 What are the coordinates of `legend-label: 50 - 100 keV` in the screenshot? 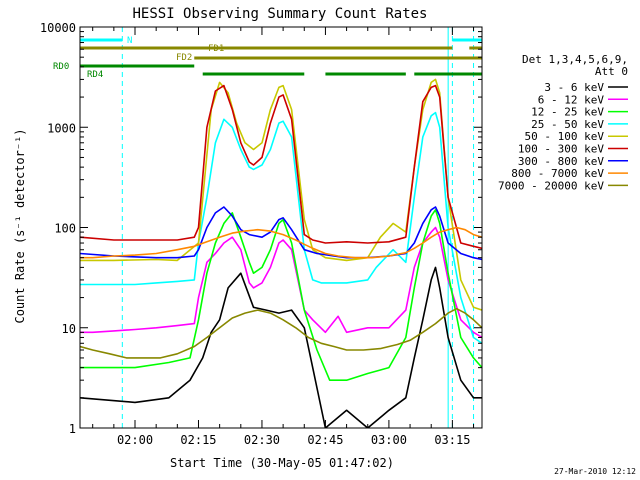 It's located at (565, 136).